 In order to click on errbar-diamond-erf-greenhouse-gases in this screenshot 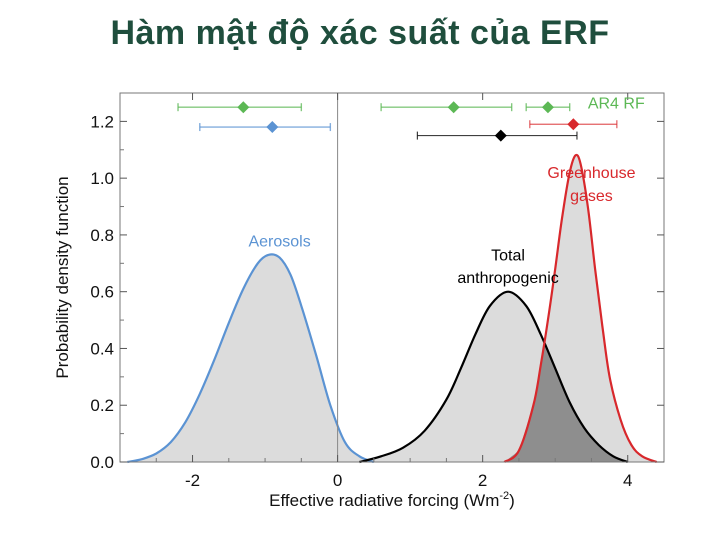, I will do `click(573, 124)`.